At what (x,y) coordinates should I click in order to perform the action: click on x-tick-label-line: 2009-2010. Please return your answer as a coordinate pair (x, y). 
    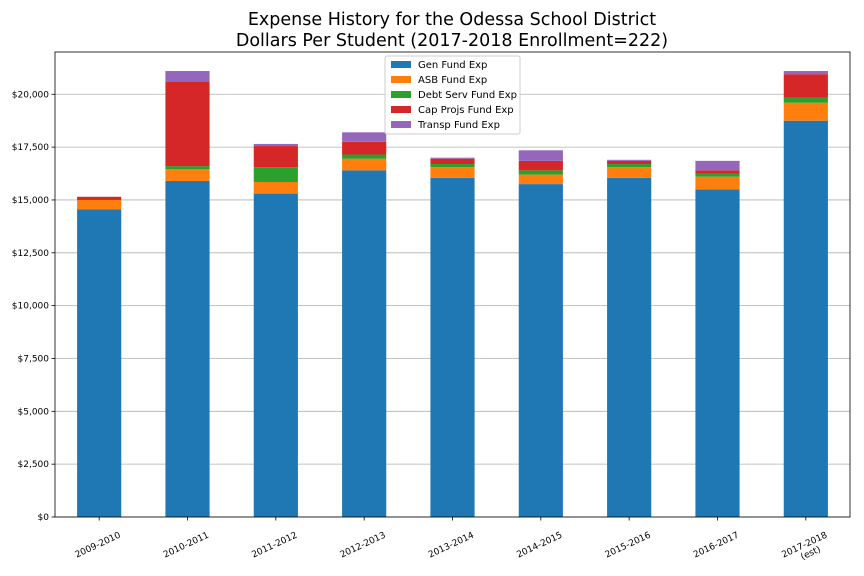
    Looking at the image, I should click on (98, 546).